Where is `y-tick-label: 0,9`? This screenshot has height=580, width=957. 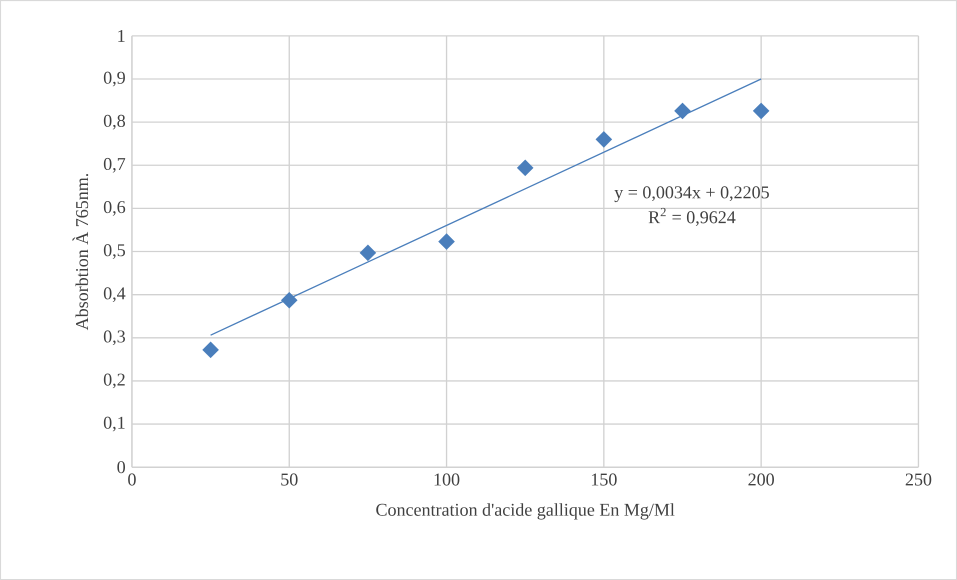
y-tick-label: 0,9 is located at coordinates (114, 79).